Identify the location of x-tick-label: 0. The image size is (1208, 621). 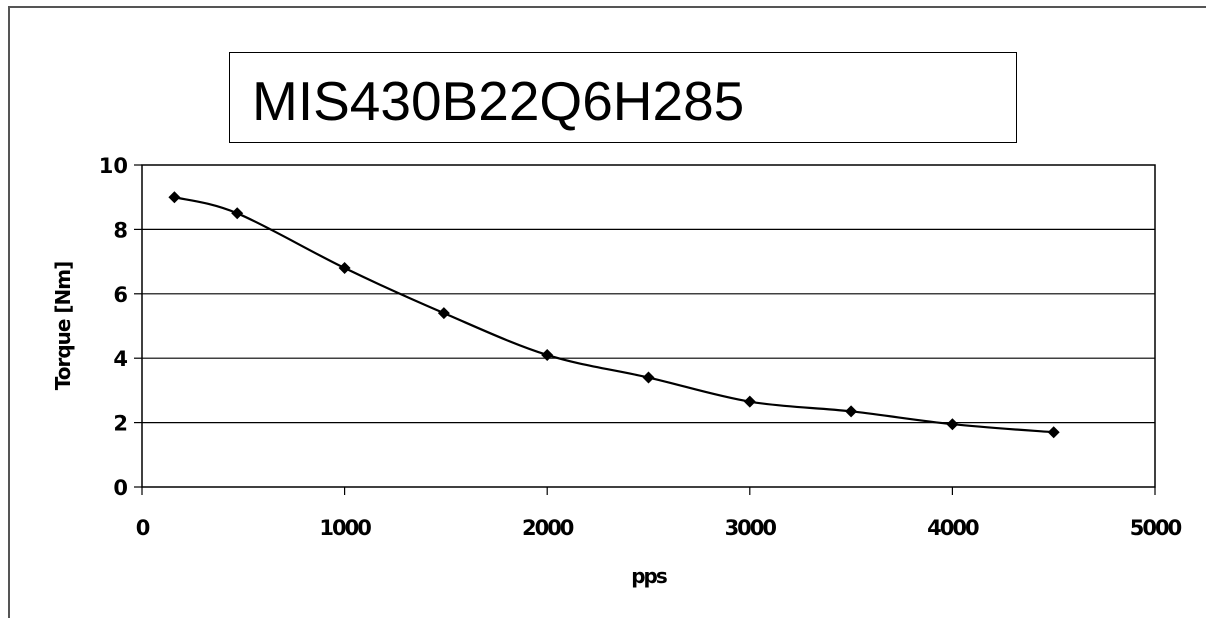
(143, 528).